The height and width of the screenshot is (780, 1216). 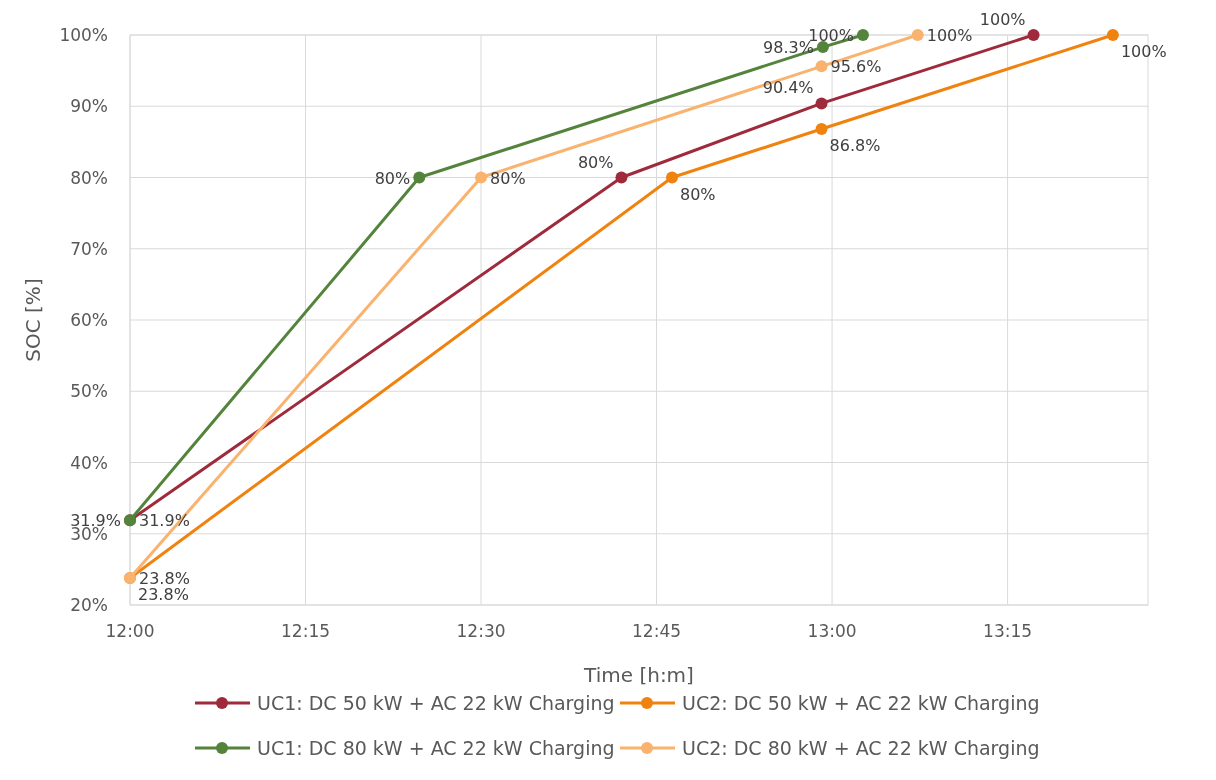 What do you see at coordinates (861, 748) in the screenshot?
I see `legend-label: UC2: DC 80 kW + AC 22 kW Charging` at bounding box center [861, 748].